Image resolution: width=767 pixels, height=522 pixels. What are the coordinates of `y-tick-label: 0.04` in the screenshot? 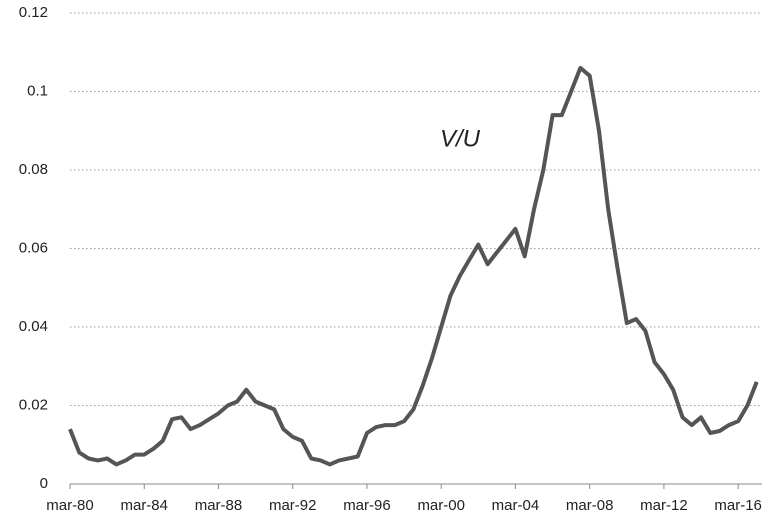 It's located at (33, 326).